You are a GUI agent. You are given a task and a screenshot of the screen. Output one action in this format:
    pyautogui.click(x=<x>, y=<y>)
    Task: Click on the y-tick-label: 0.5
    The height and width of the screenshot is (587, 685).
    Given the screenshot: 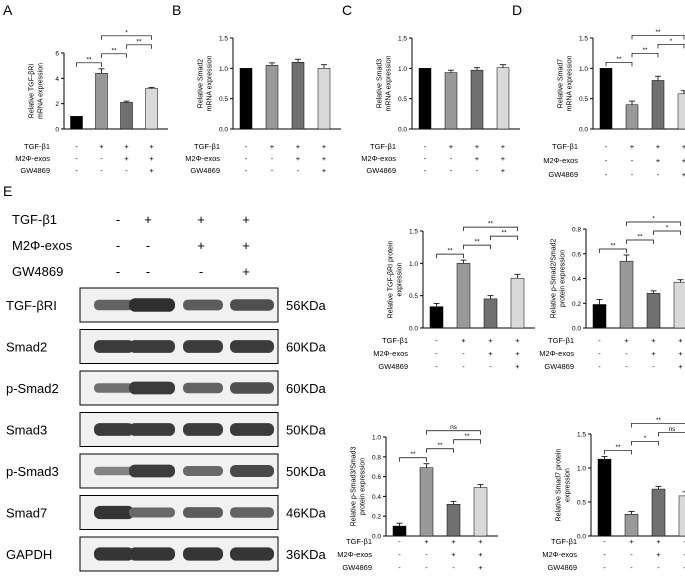 What is the action you would take?
    pyautogui.click(x=581, y=503)
    